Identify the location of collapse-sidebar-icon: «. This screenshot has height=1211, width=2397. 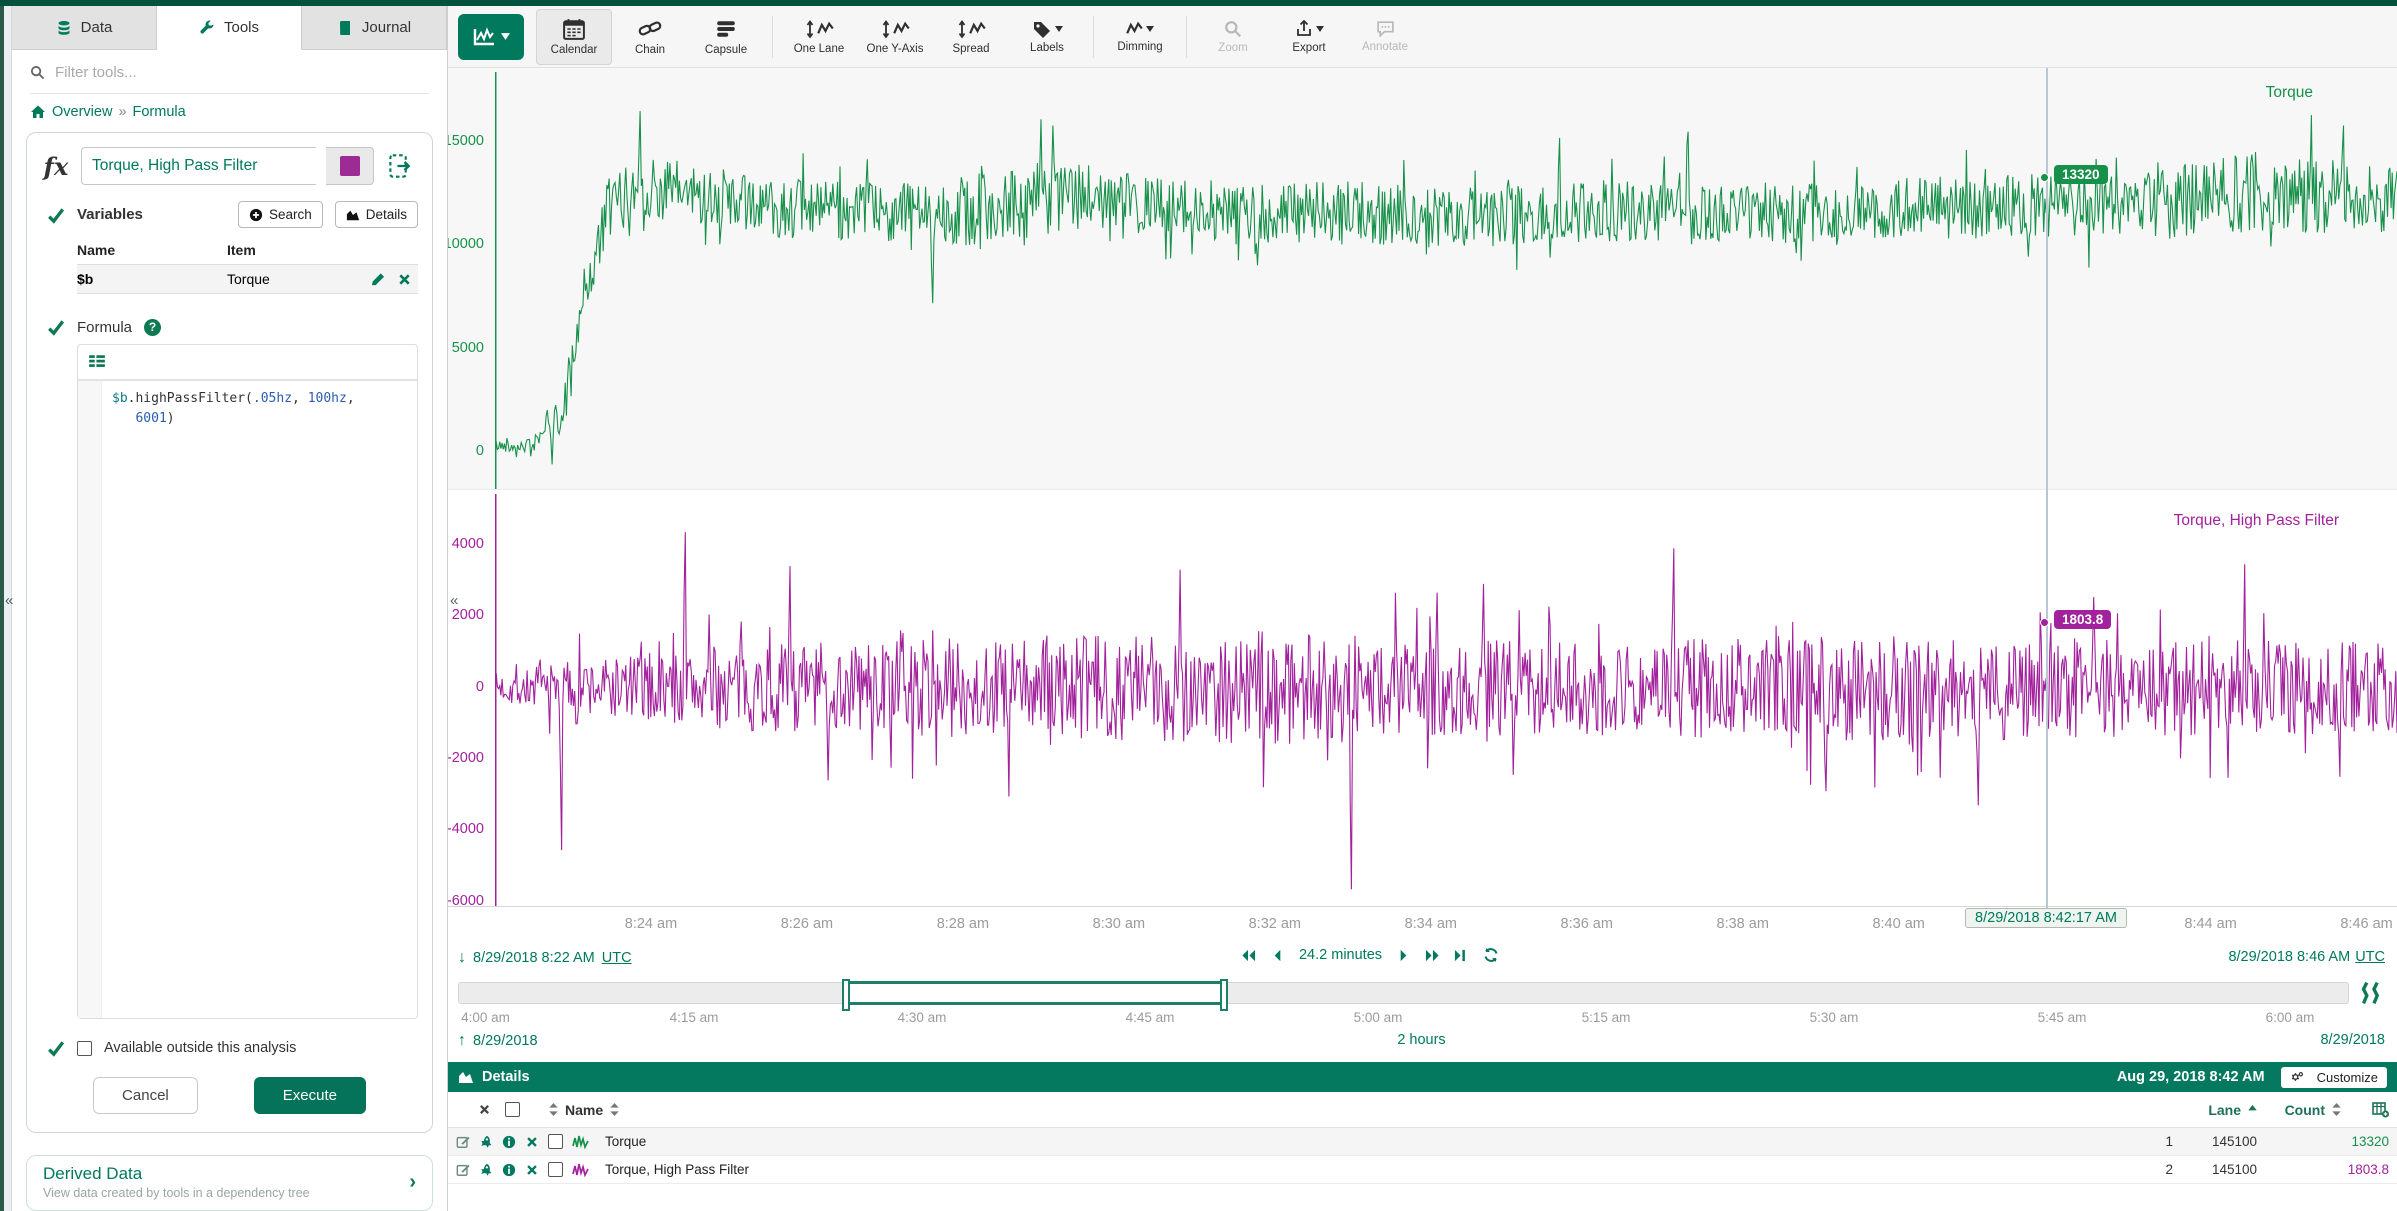
(454, 600).